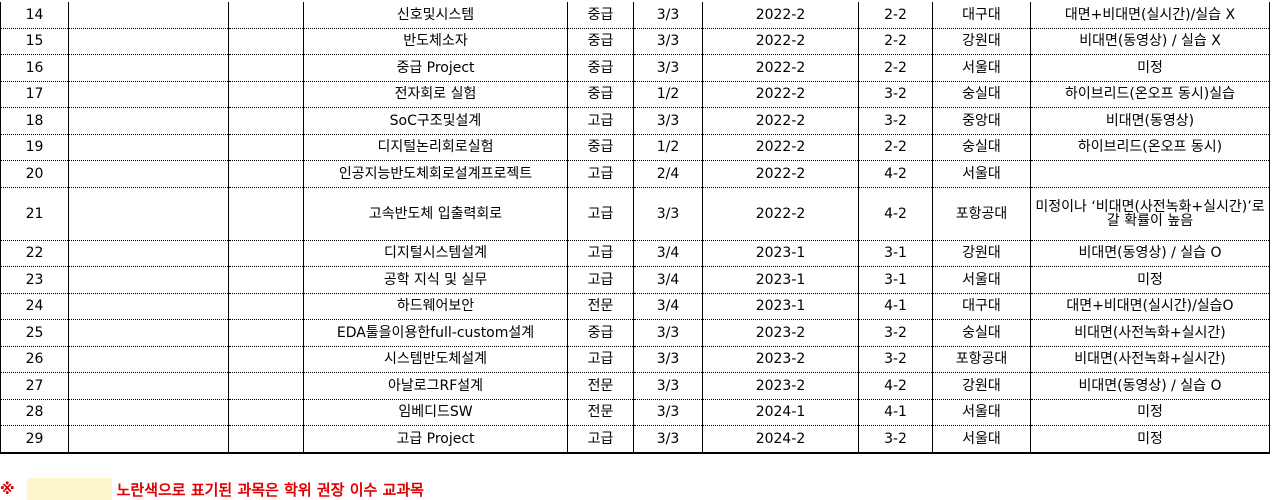  What do you see at coordinates (34, 68) in the screenshot?
I see `cell-number: 16` at bounding box center [34, 68].